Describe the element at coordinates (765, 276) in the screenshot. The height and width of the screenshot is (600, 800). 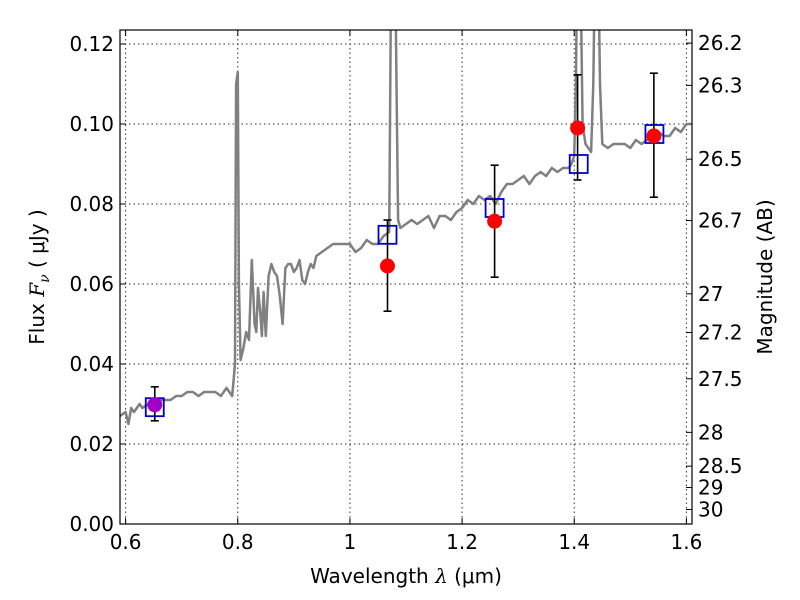
I see `y2-axis-title: Magnitude (AB)` at that location.